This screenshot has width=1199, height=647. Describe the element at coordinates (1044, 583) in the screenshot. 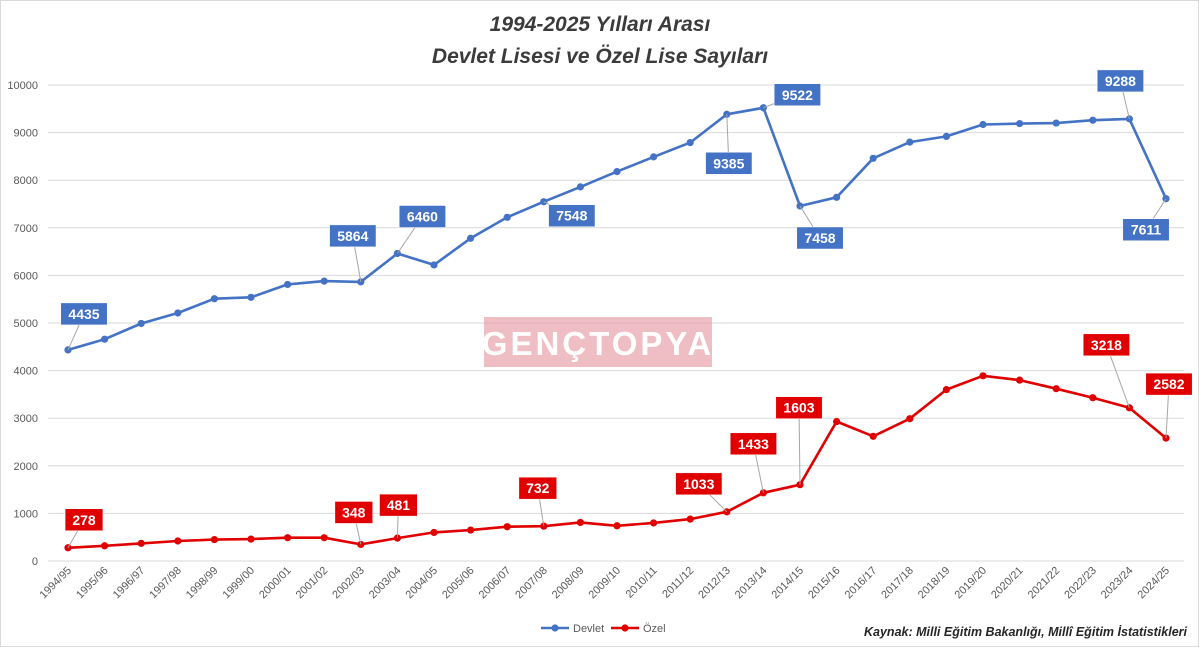

I see `x-tick-label: 2021/22` at that location.